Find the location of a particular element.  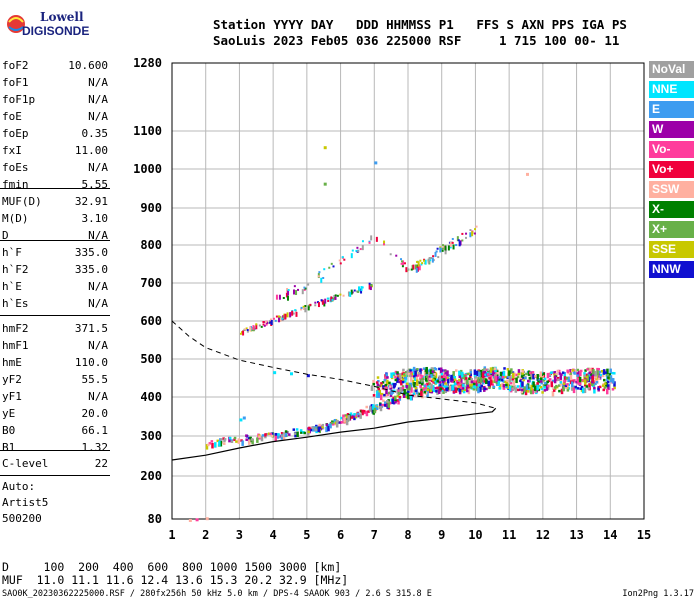

logo-mark is located at coordinates (16, 24).